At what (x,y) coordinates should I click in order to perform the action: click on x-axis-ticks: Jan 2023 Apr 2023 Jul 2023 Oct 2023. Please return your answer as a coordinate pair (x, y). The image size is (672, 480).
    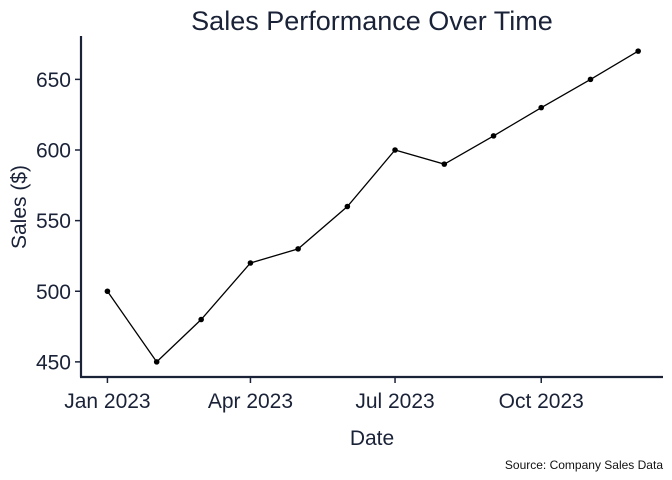
    Looking at the image, I should click on (324, 395).